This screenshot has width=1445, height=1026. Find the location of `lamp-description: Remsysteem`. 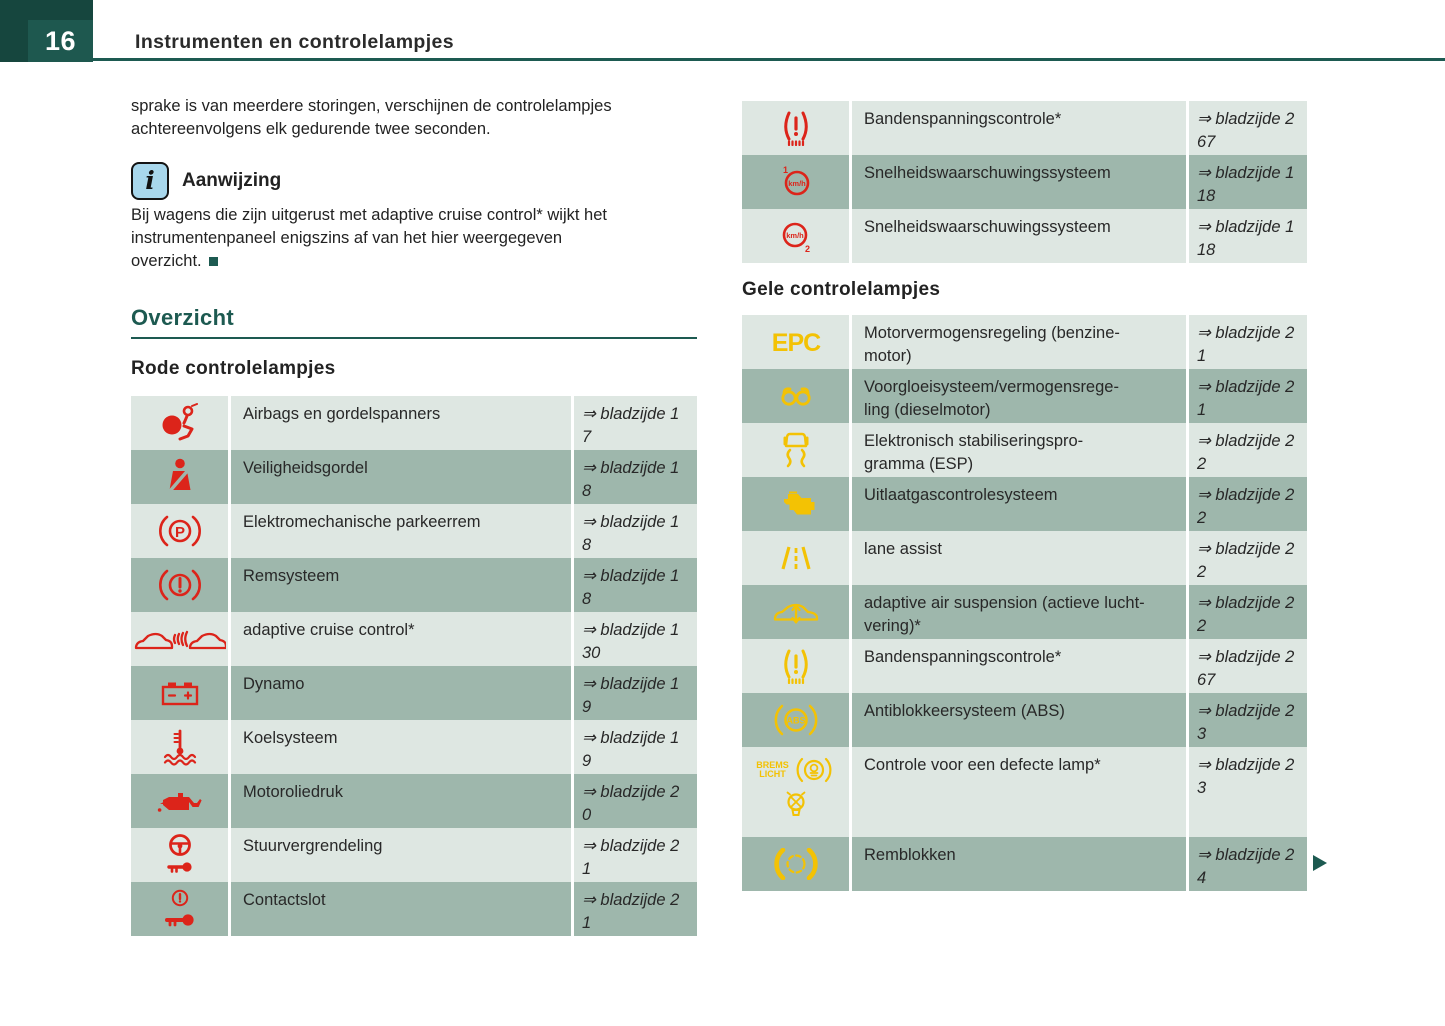

lamp-description: Remsysteem is located at coordinates (399, 585).